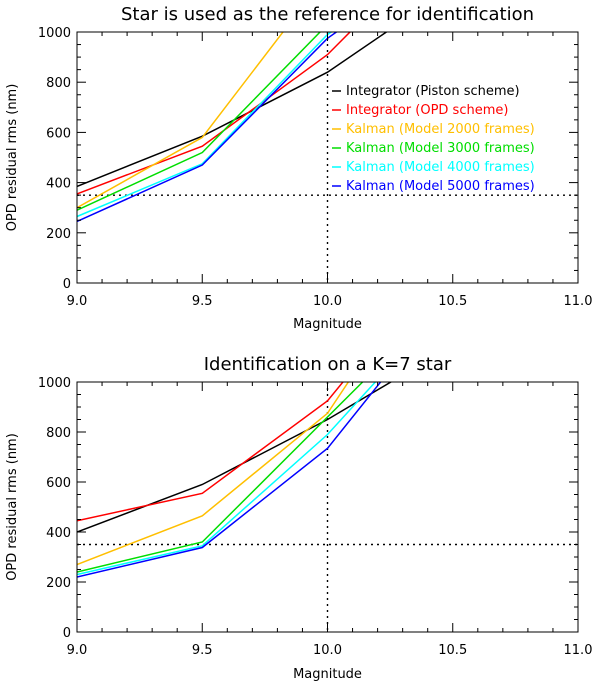 Image resolution: width=600 pixels, height=685 pixels. What do you see at coordinates (433, 91) in the screenshot?
I see `legend-entry-1: Integrator (Piston scheme)` at bounding box center [433, 91].